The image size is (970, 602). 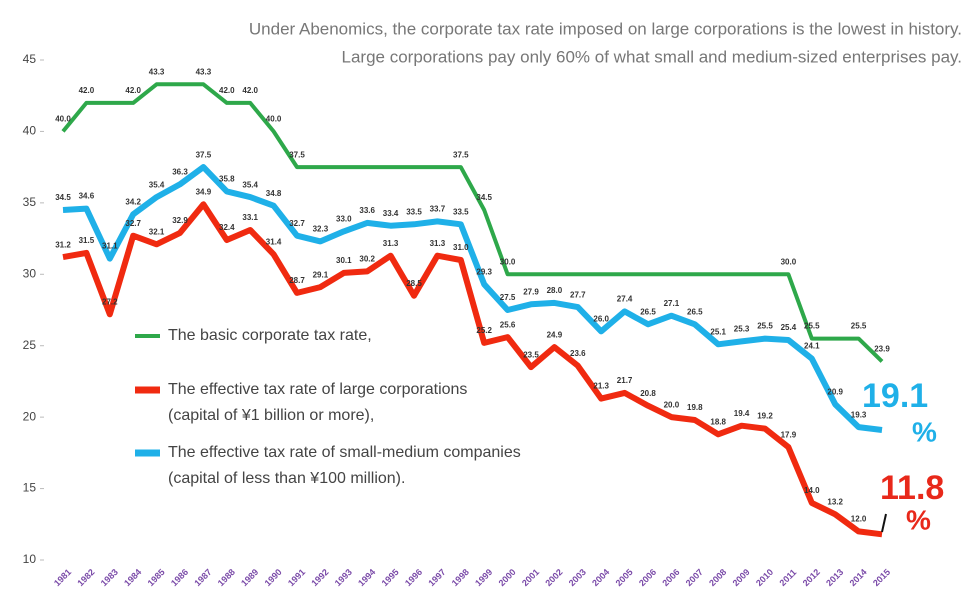 I want to click on x-tick-label: 1988, so click(x=226, y=577).